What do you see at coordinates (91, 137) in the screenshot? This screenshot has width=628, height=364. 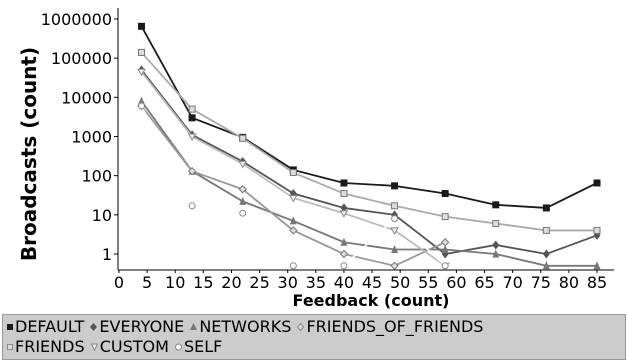 I see `y-tick-label: 1000` at bounding box center [91, 137].